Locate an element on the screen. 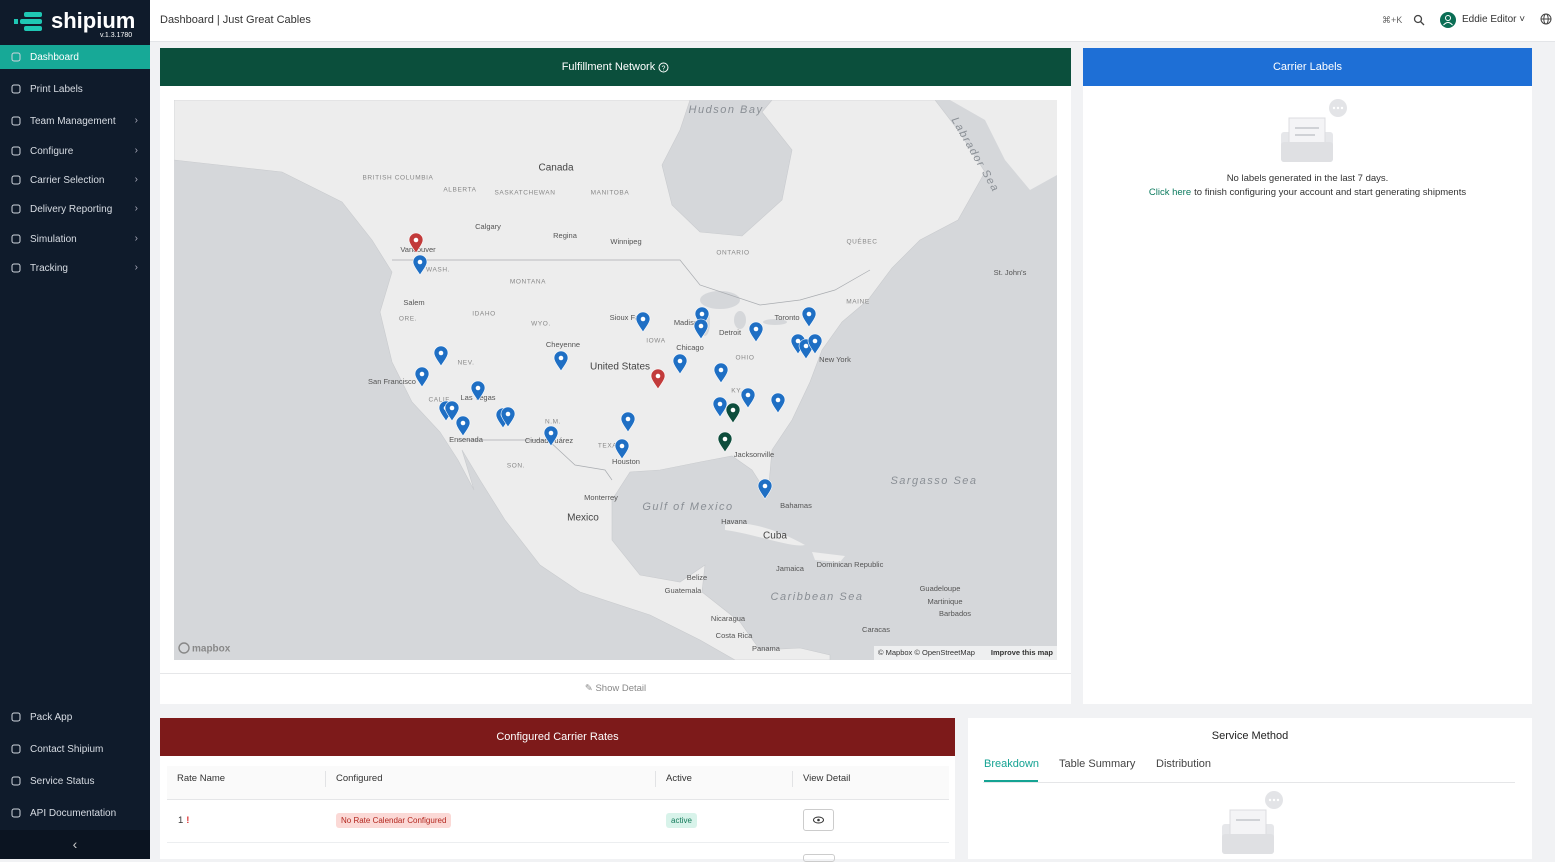 Image resolution: width=1555 pixels, height=862 pixels. map-label: Mexico is located at coordinates (583, 518).